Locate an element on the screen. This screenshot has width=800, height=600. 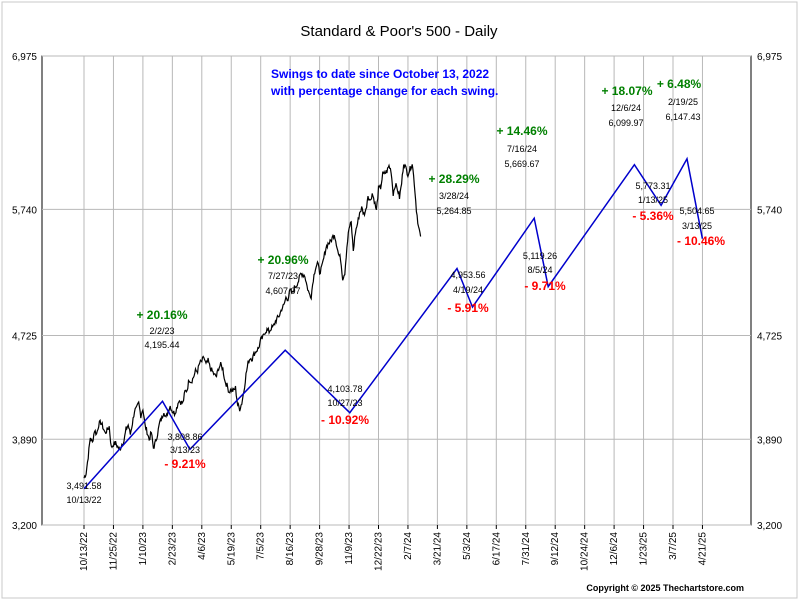
swing-gain: + 6.48% is located at coordinates (679, 84).